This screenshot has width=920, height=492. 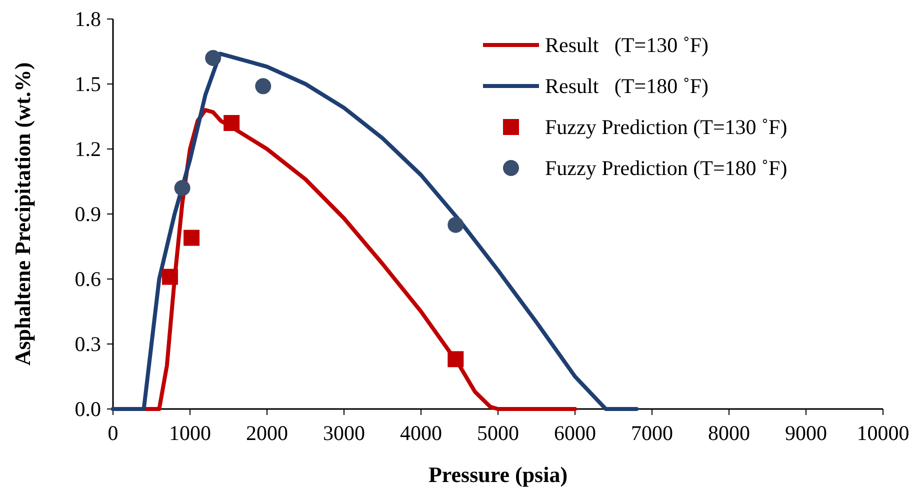 What do you see at coordinates (87, 149) in the screenshot?
I see `y-tick-label: 1.2` at bounding box center [87, 149].